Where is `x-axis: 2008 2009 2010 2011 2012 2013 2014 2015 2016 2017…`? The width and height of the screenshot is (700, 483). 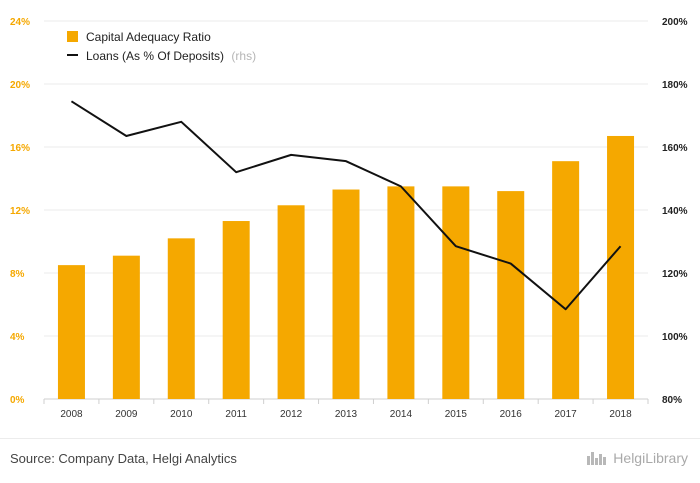
x-axis: 2008 2009 2010 2011 2012 2013 2014 2015 2016 2017… is located at coordinates (346, 409).